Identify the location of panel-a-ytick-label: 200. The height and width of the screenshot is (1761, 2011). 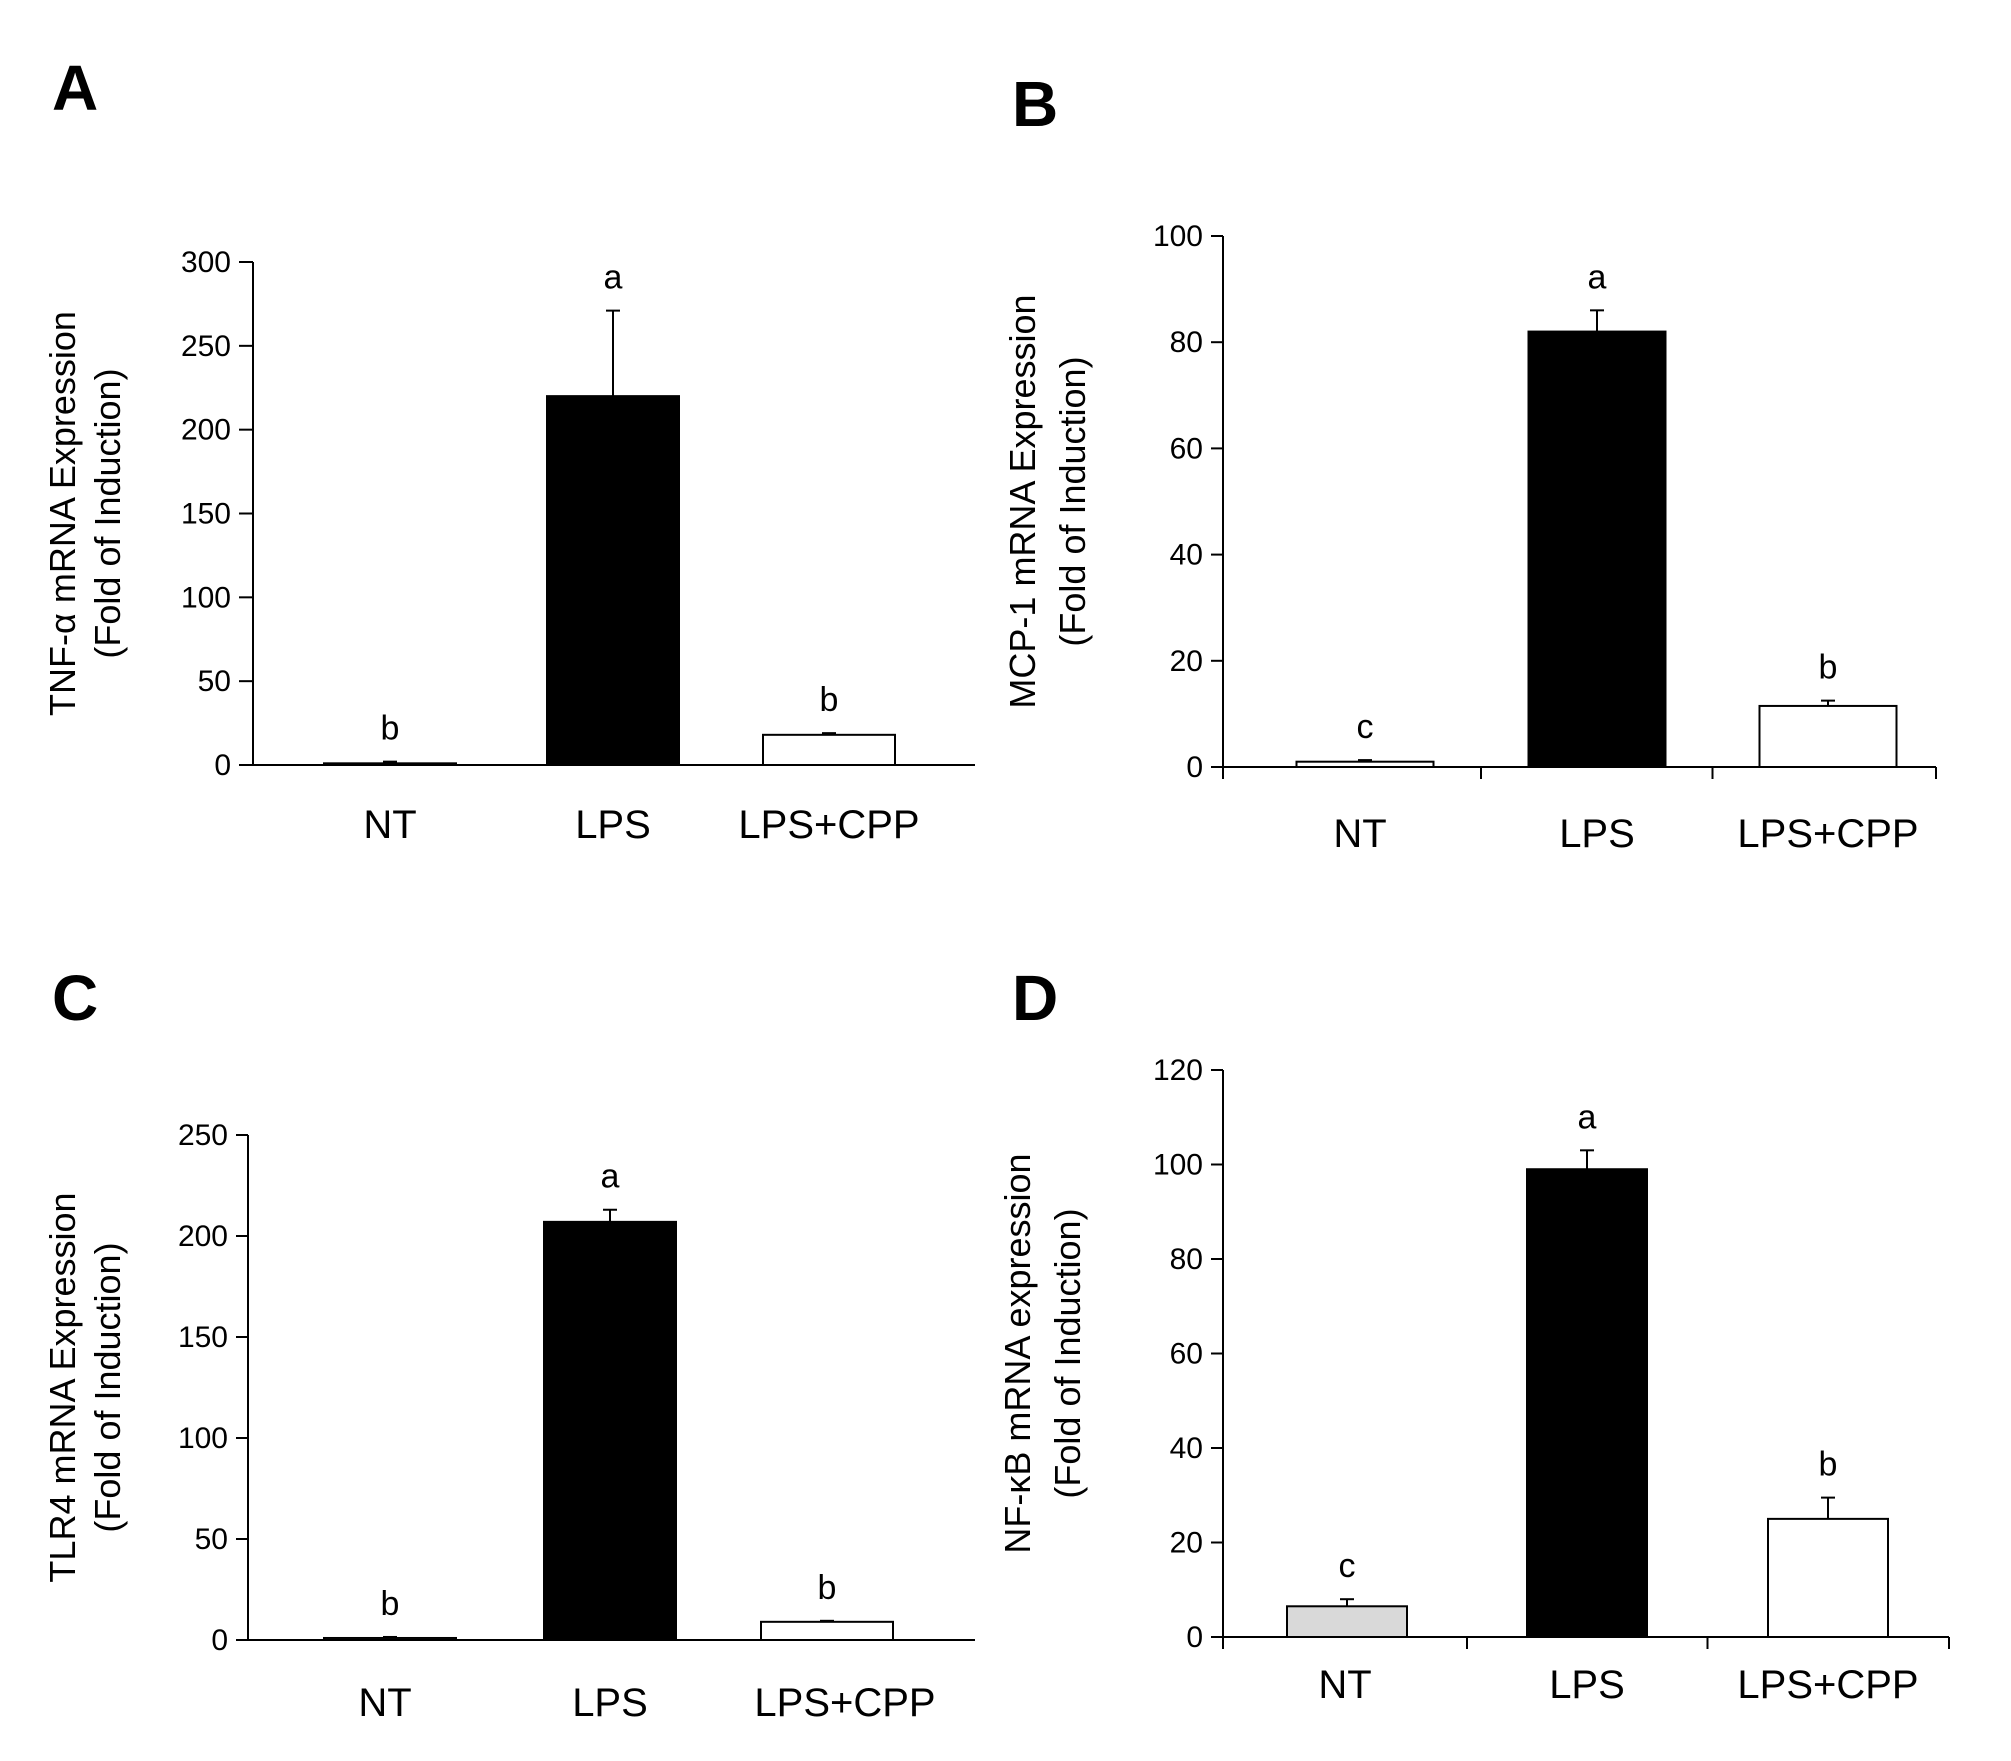
(206, 430).